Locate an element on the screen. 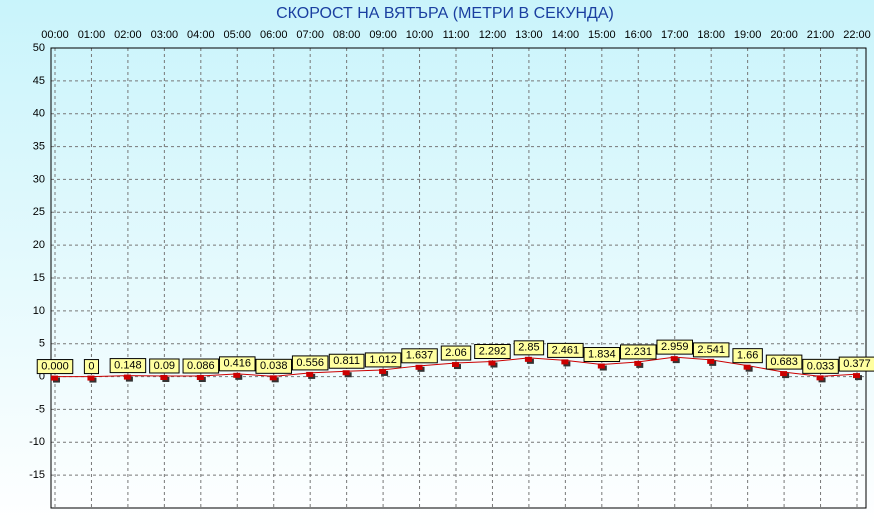 The width and height of the screenshot is (874, 529). y-tick-label: 40 is located at coordinates (39, 114).